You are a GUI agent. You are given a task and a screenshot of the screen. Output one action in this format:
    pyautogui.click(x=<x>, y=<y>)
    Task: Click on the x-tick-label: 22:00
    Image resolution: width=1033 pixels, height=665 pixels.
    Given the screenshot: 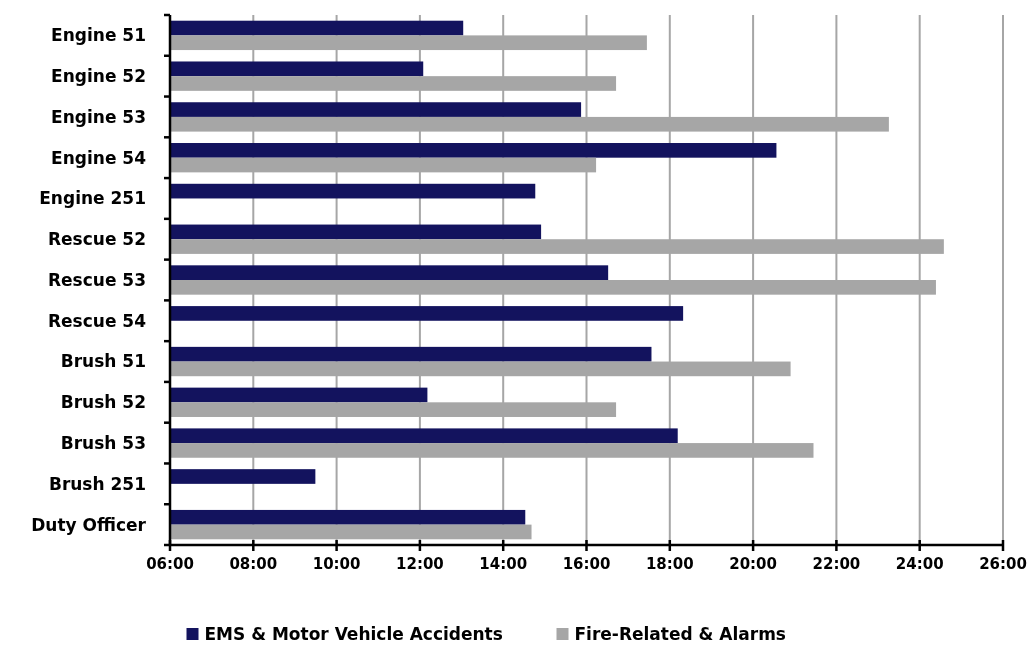 What is the action you would take?
    pyautogui.click(x=836, y=564)
    